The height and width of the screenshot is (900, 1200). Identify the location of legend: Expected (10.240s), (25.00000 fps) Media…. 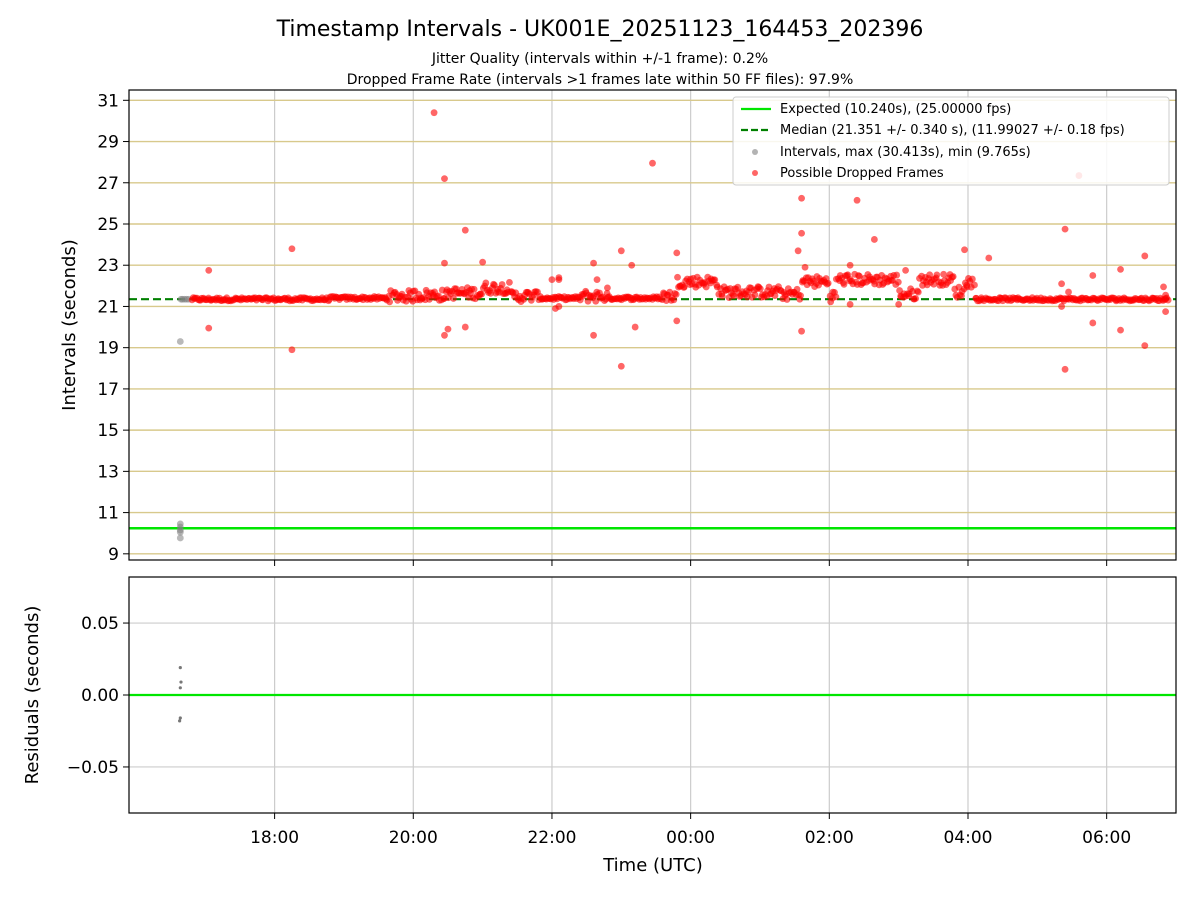
(951, 141).